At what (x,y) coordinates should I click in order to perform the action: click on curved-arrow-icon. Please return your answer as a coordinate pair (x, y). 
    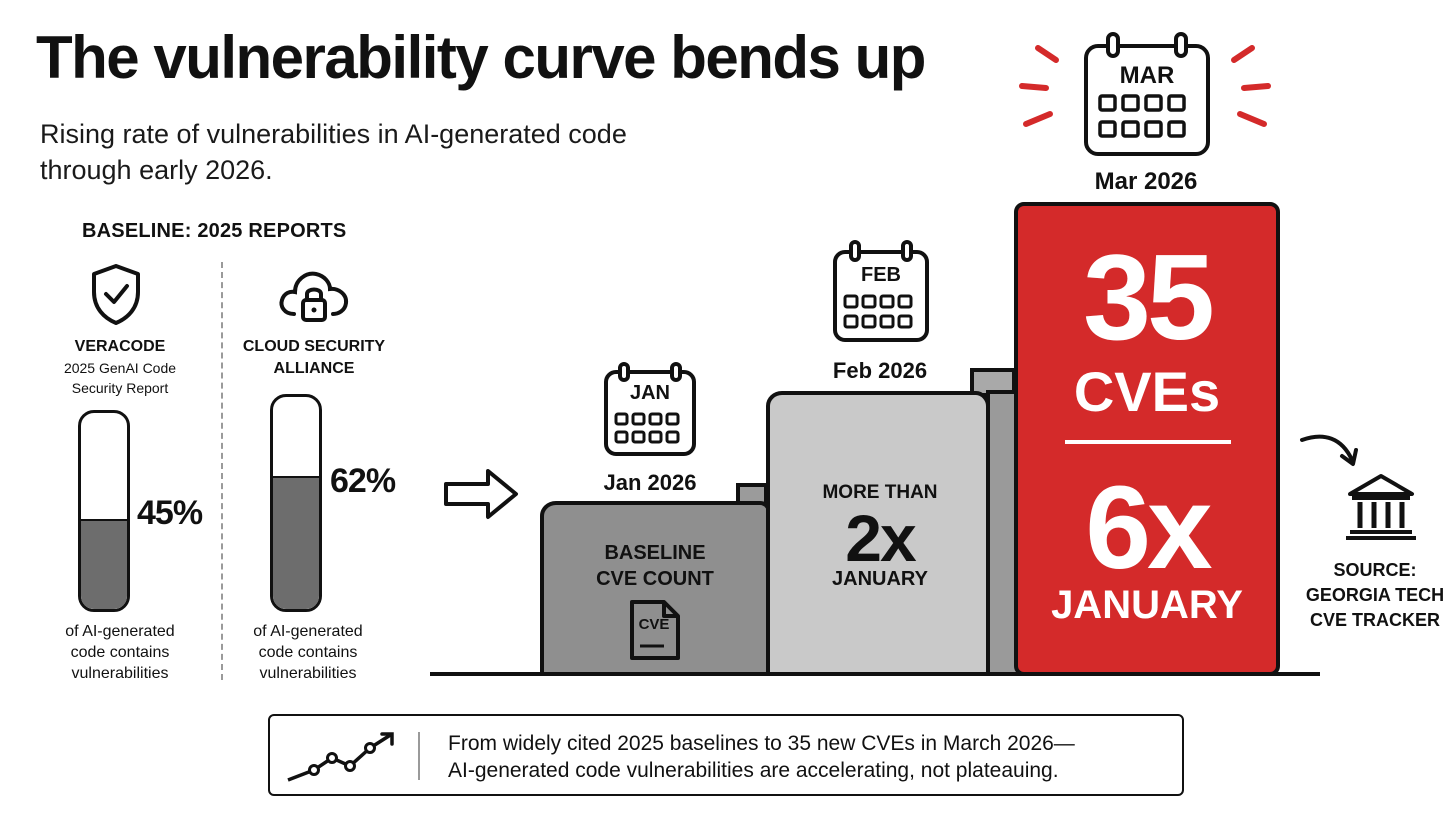
    Looking at the image, I should click on (1329, 450).